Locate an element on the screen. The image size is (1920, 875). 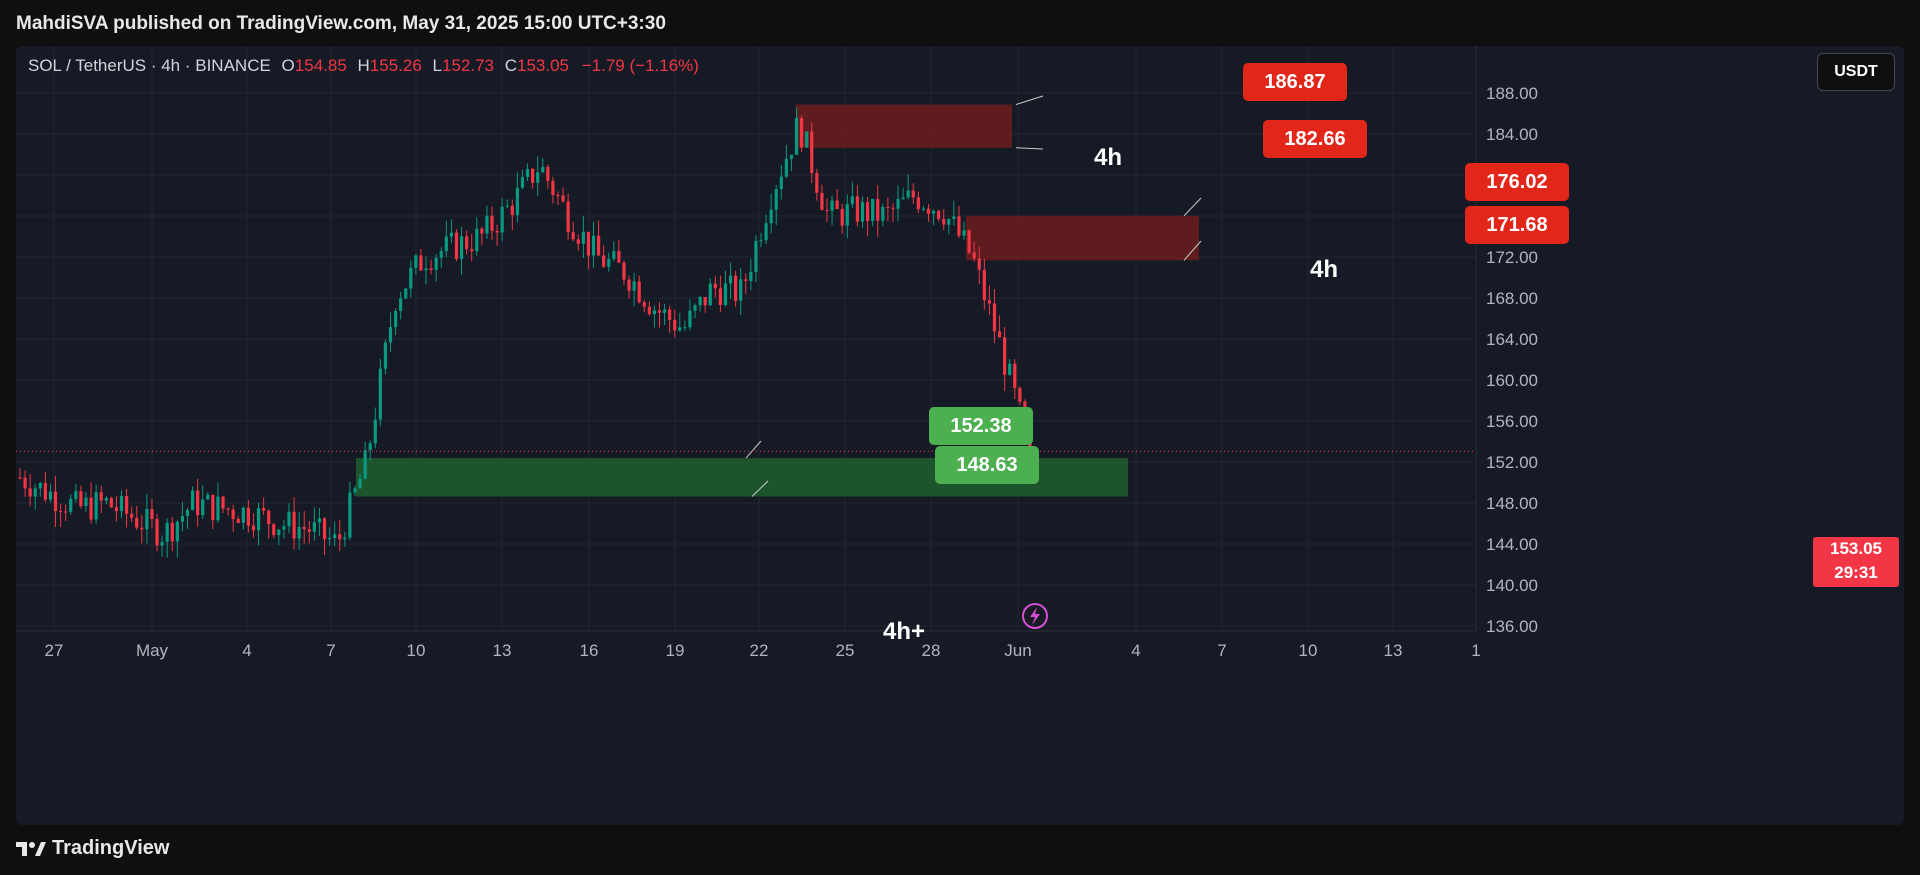
open-value: 154.85 is located at coordinates (320, 65).